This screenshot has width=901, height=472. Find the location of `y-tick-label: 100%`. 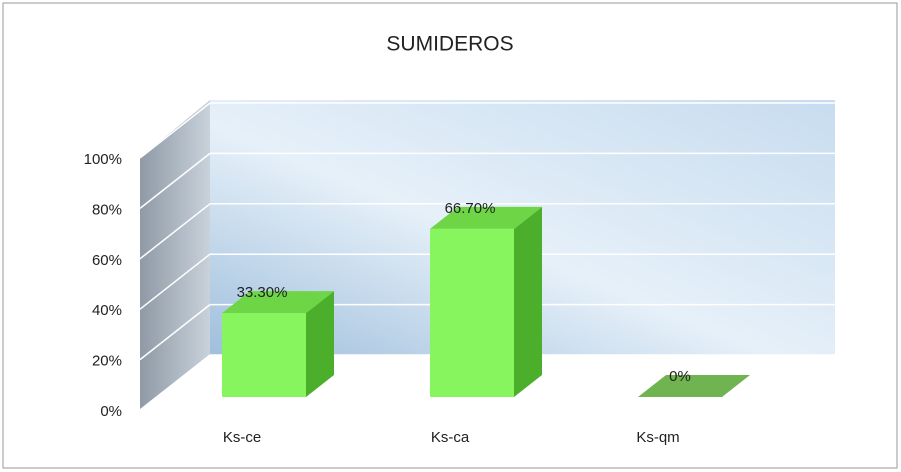

y-tick-label: 100% is located at coordinates (103, 159).